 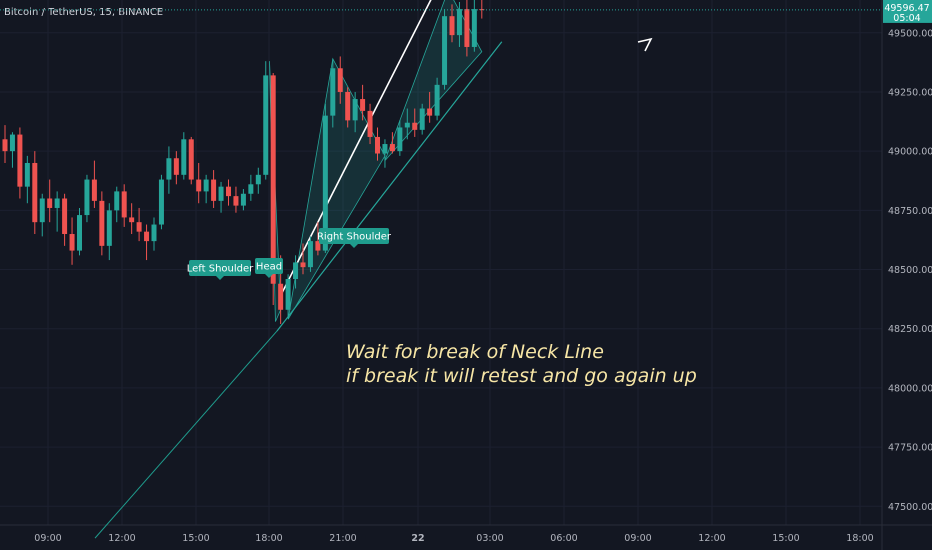 What do you see at coordinates (910, 152) in the screenshot?
I see `price-tick-label: 49000.00` at bounding box center [910, 152].